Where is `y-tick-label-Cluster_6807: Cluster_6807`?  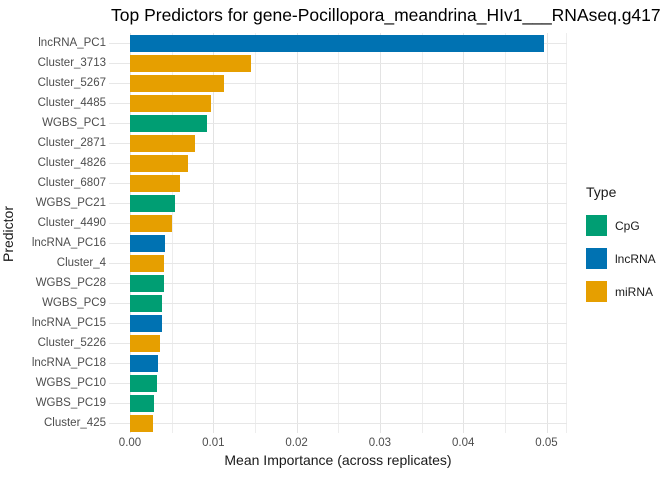 y-tick-label-Cluster_6807: Cluster_6807 is located at coordinates (71, 183).